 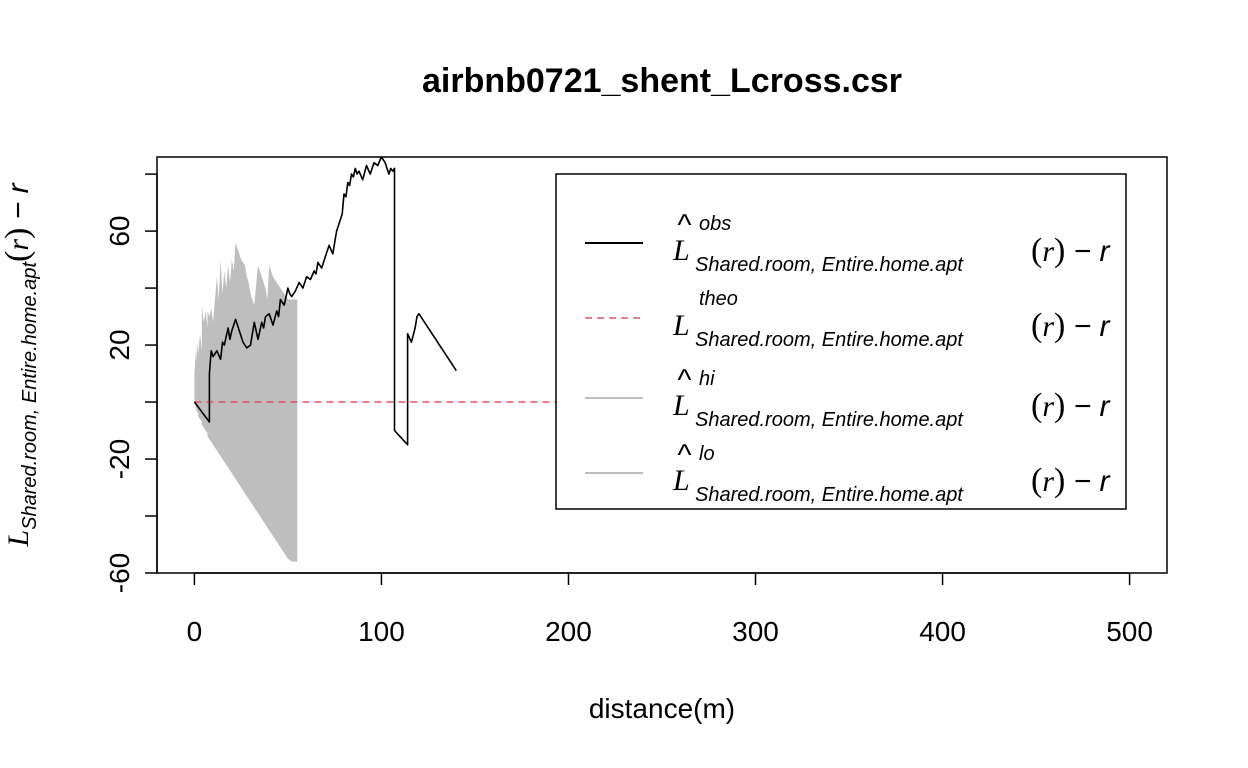 I want to click on x-axis: 0 100 200 300 400 500, so click(x=670, y=609).